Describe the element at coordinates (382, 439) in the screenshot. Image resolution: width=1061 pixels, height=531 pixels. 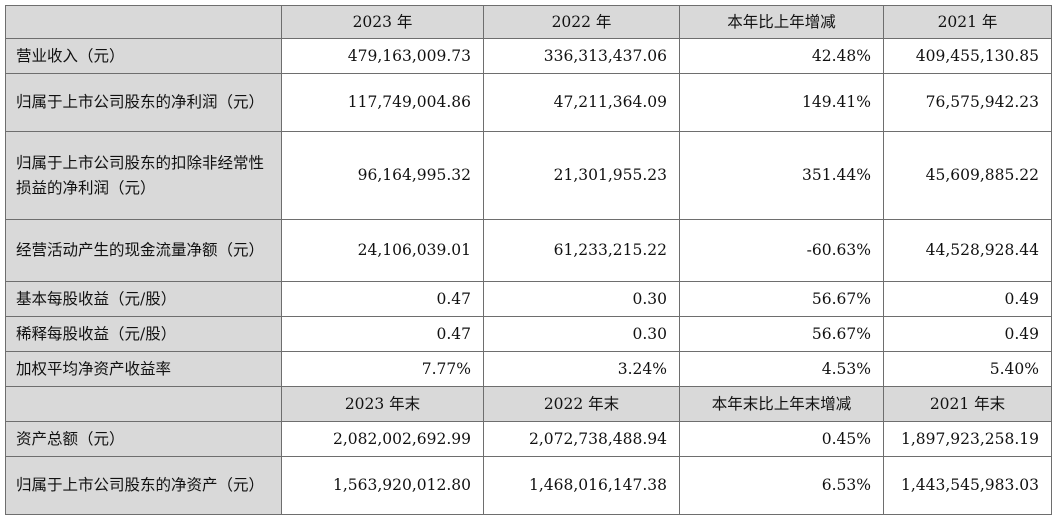
I see `value-cell: 2,082,002,692.99` at that location.